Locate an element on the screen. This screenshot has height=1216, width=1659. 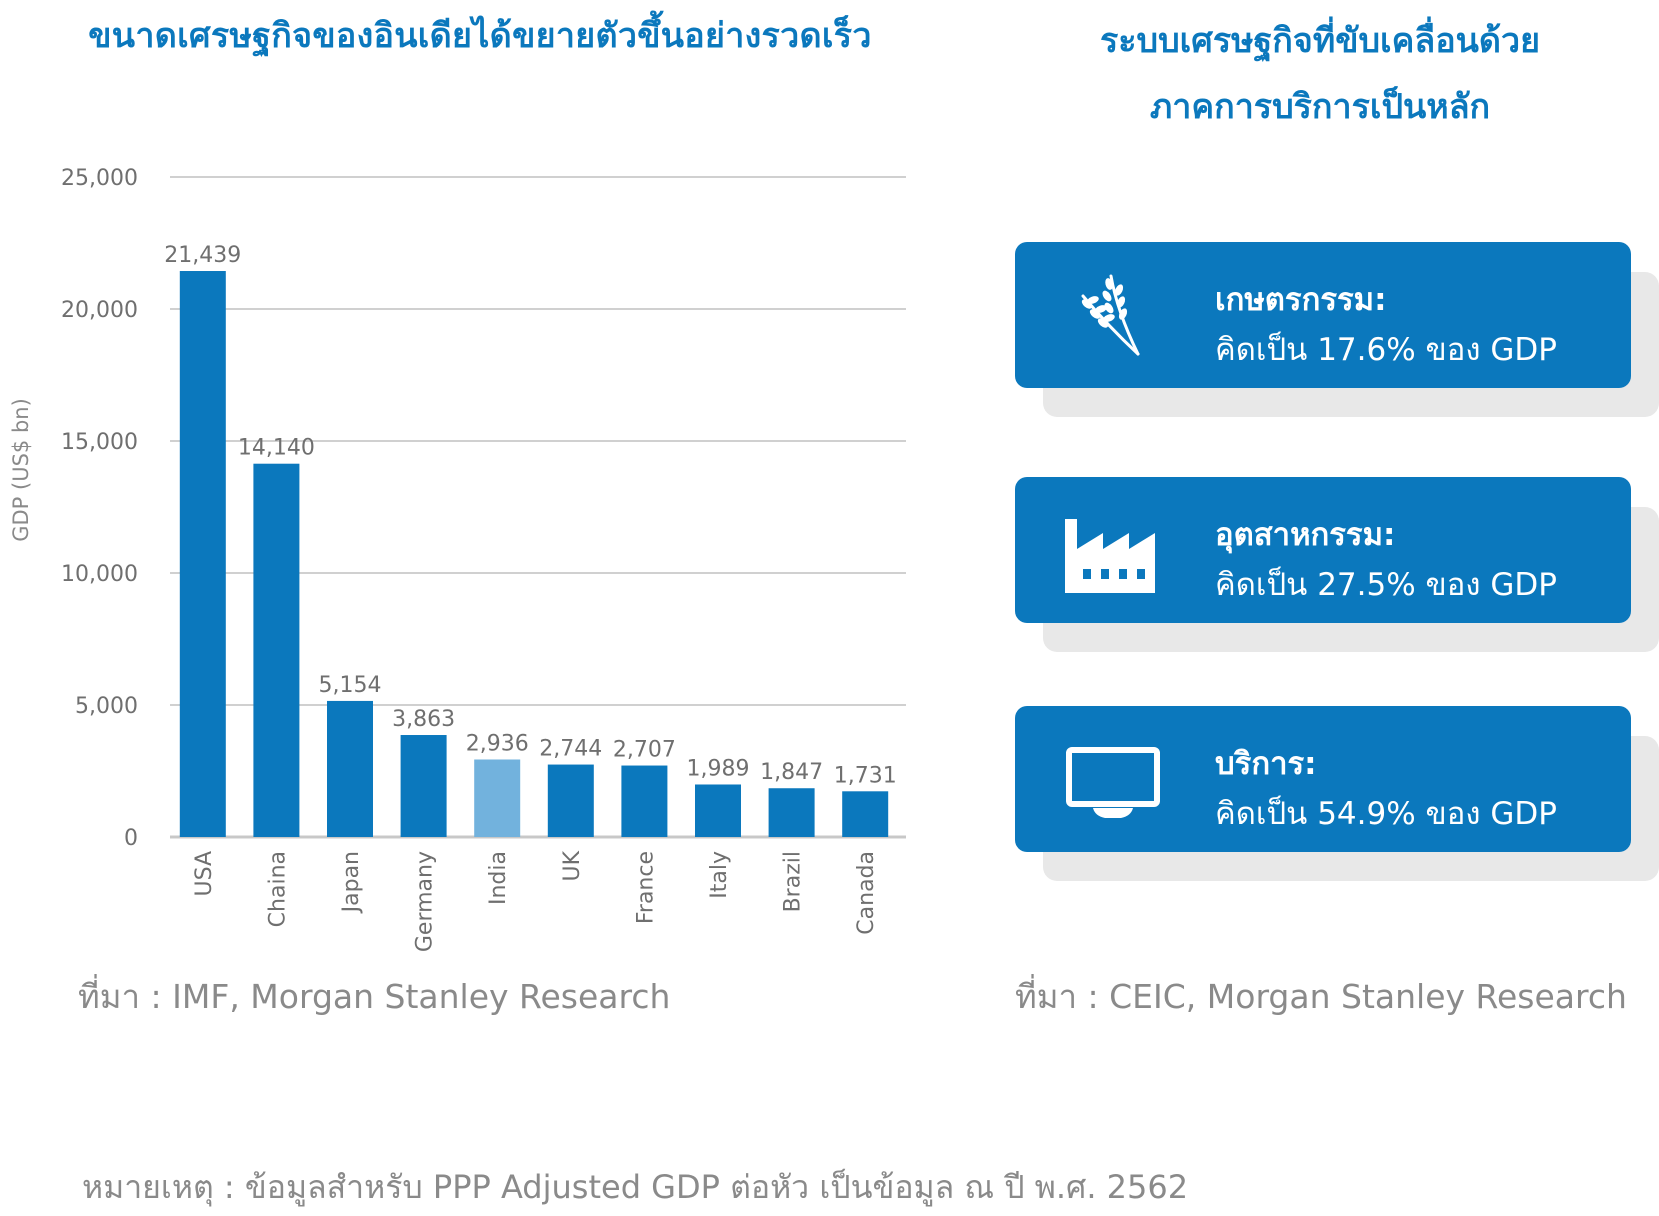
sectors-title-line1: ระบบเศรษฐกิจที่ขับเคลื่อนด้วย is located at coordinates (1320, 41).